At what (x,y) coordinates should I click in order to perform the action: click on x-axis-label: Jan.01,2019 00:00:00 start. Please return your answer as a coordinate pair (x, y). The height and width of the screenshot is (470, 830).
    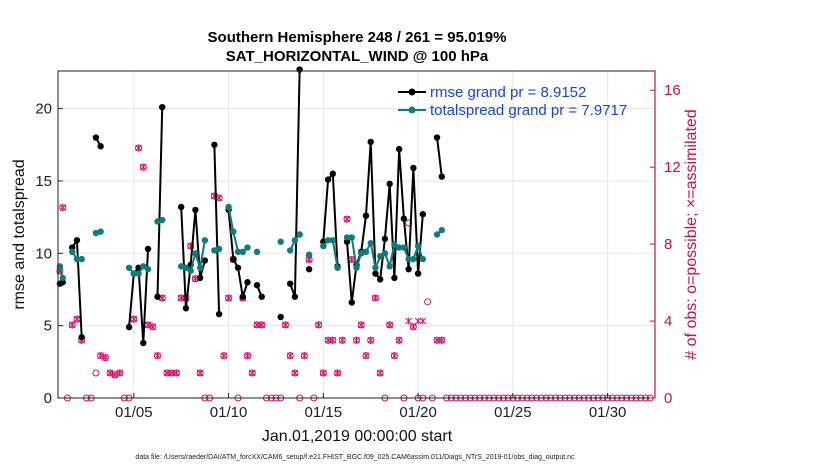
    Looking at the image, I should click on (357, 436).